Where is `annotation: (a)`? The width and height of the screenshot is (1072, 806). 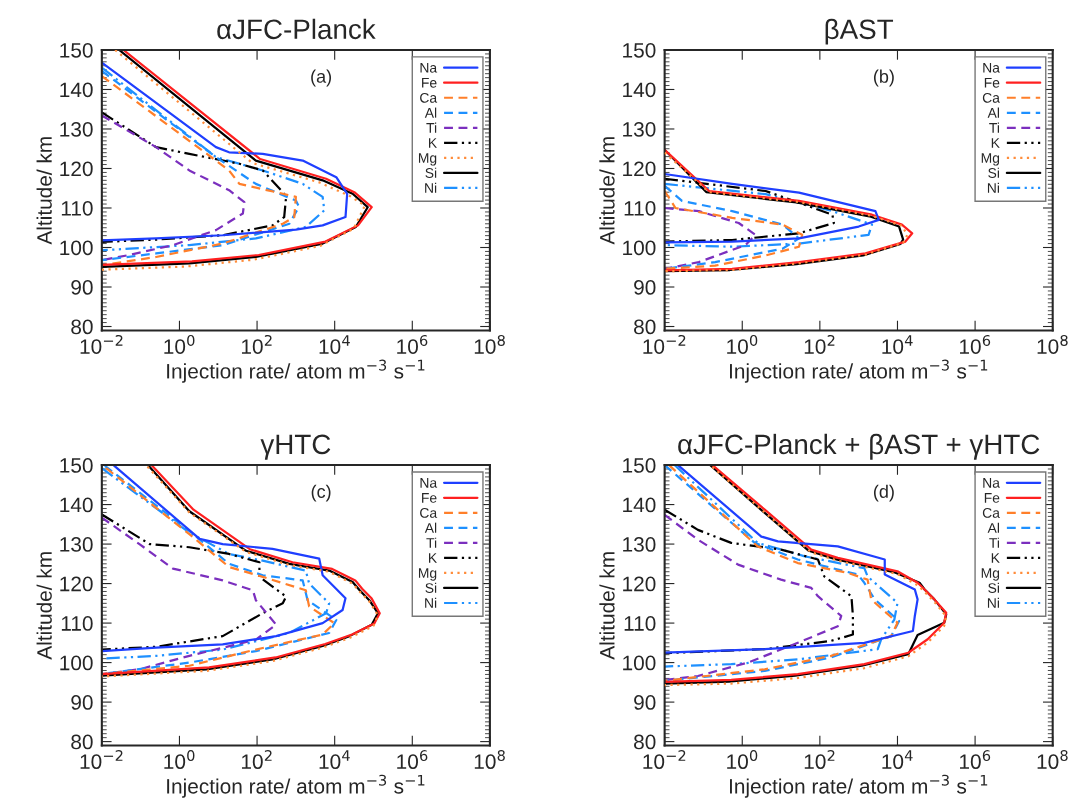 annotation: (a) is located at coordinates (321, 78).